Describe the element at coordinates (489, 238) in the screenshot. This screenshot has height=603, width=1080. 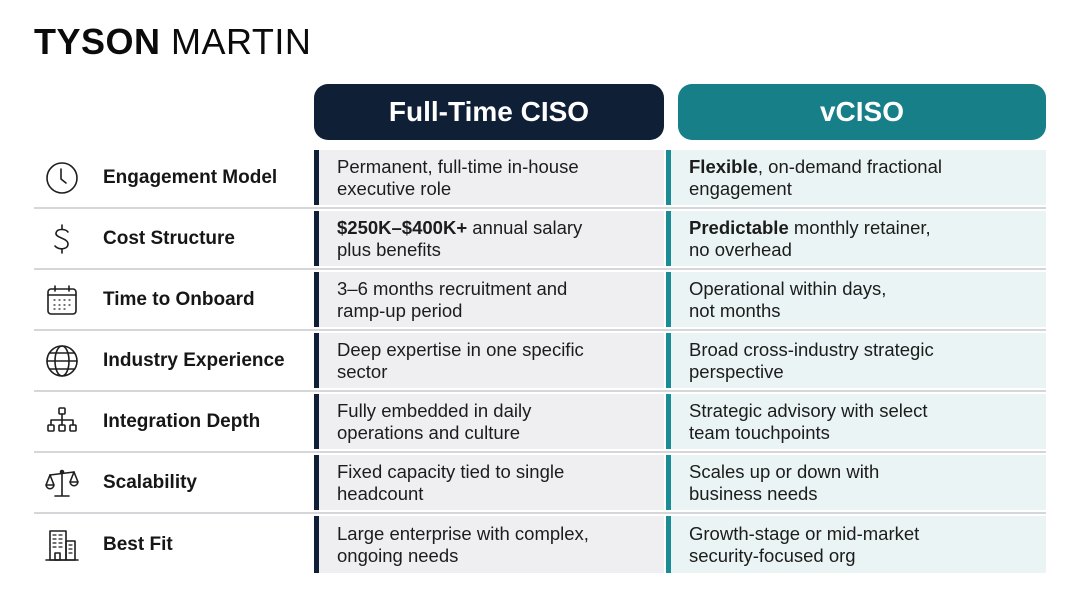
I see `full-time-cell: $250K–$400K+ annual salary plus benefits` at that location.